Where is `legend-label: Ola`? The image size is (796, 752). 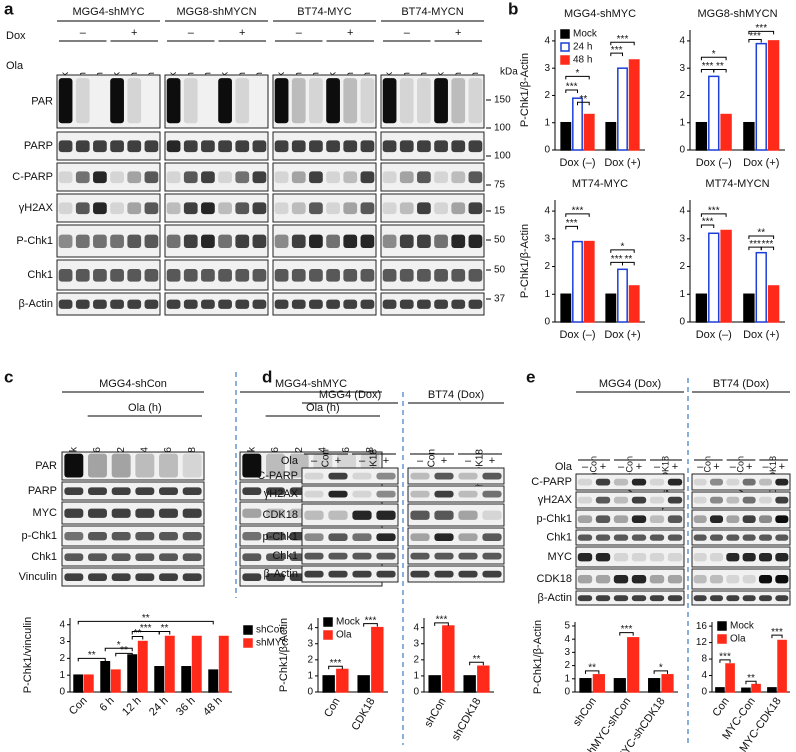 legend-label: Ola is located at coordinates (738, 639).